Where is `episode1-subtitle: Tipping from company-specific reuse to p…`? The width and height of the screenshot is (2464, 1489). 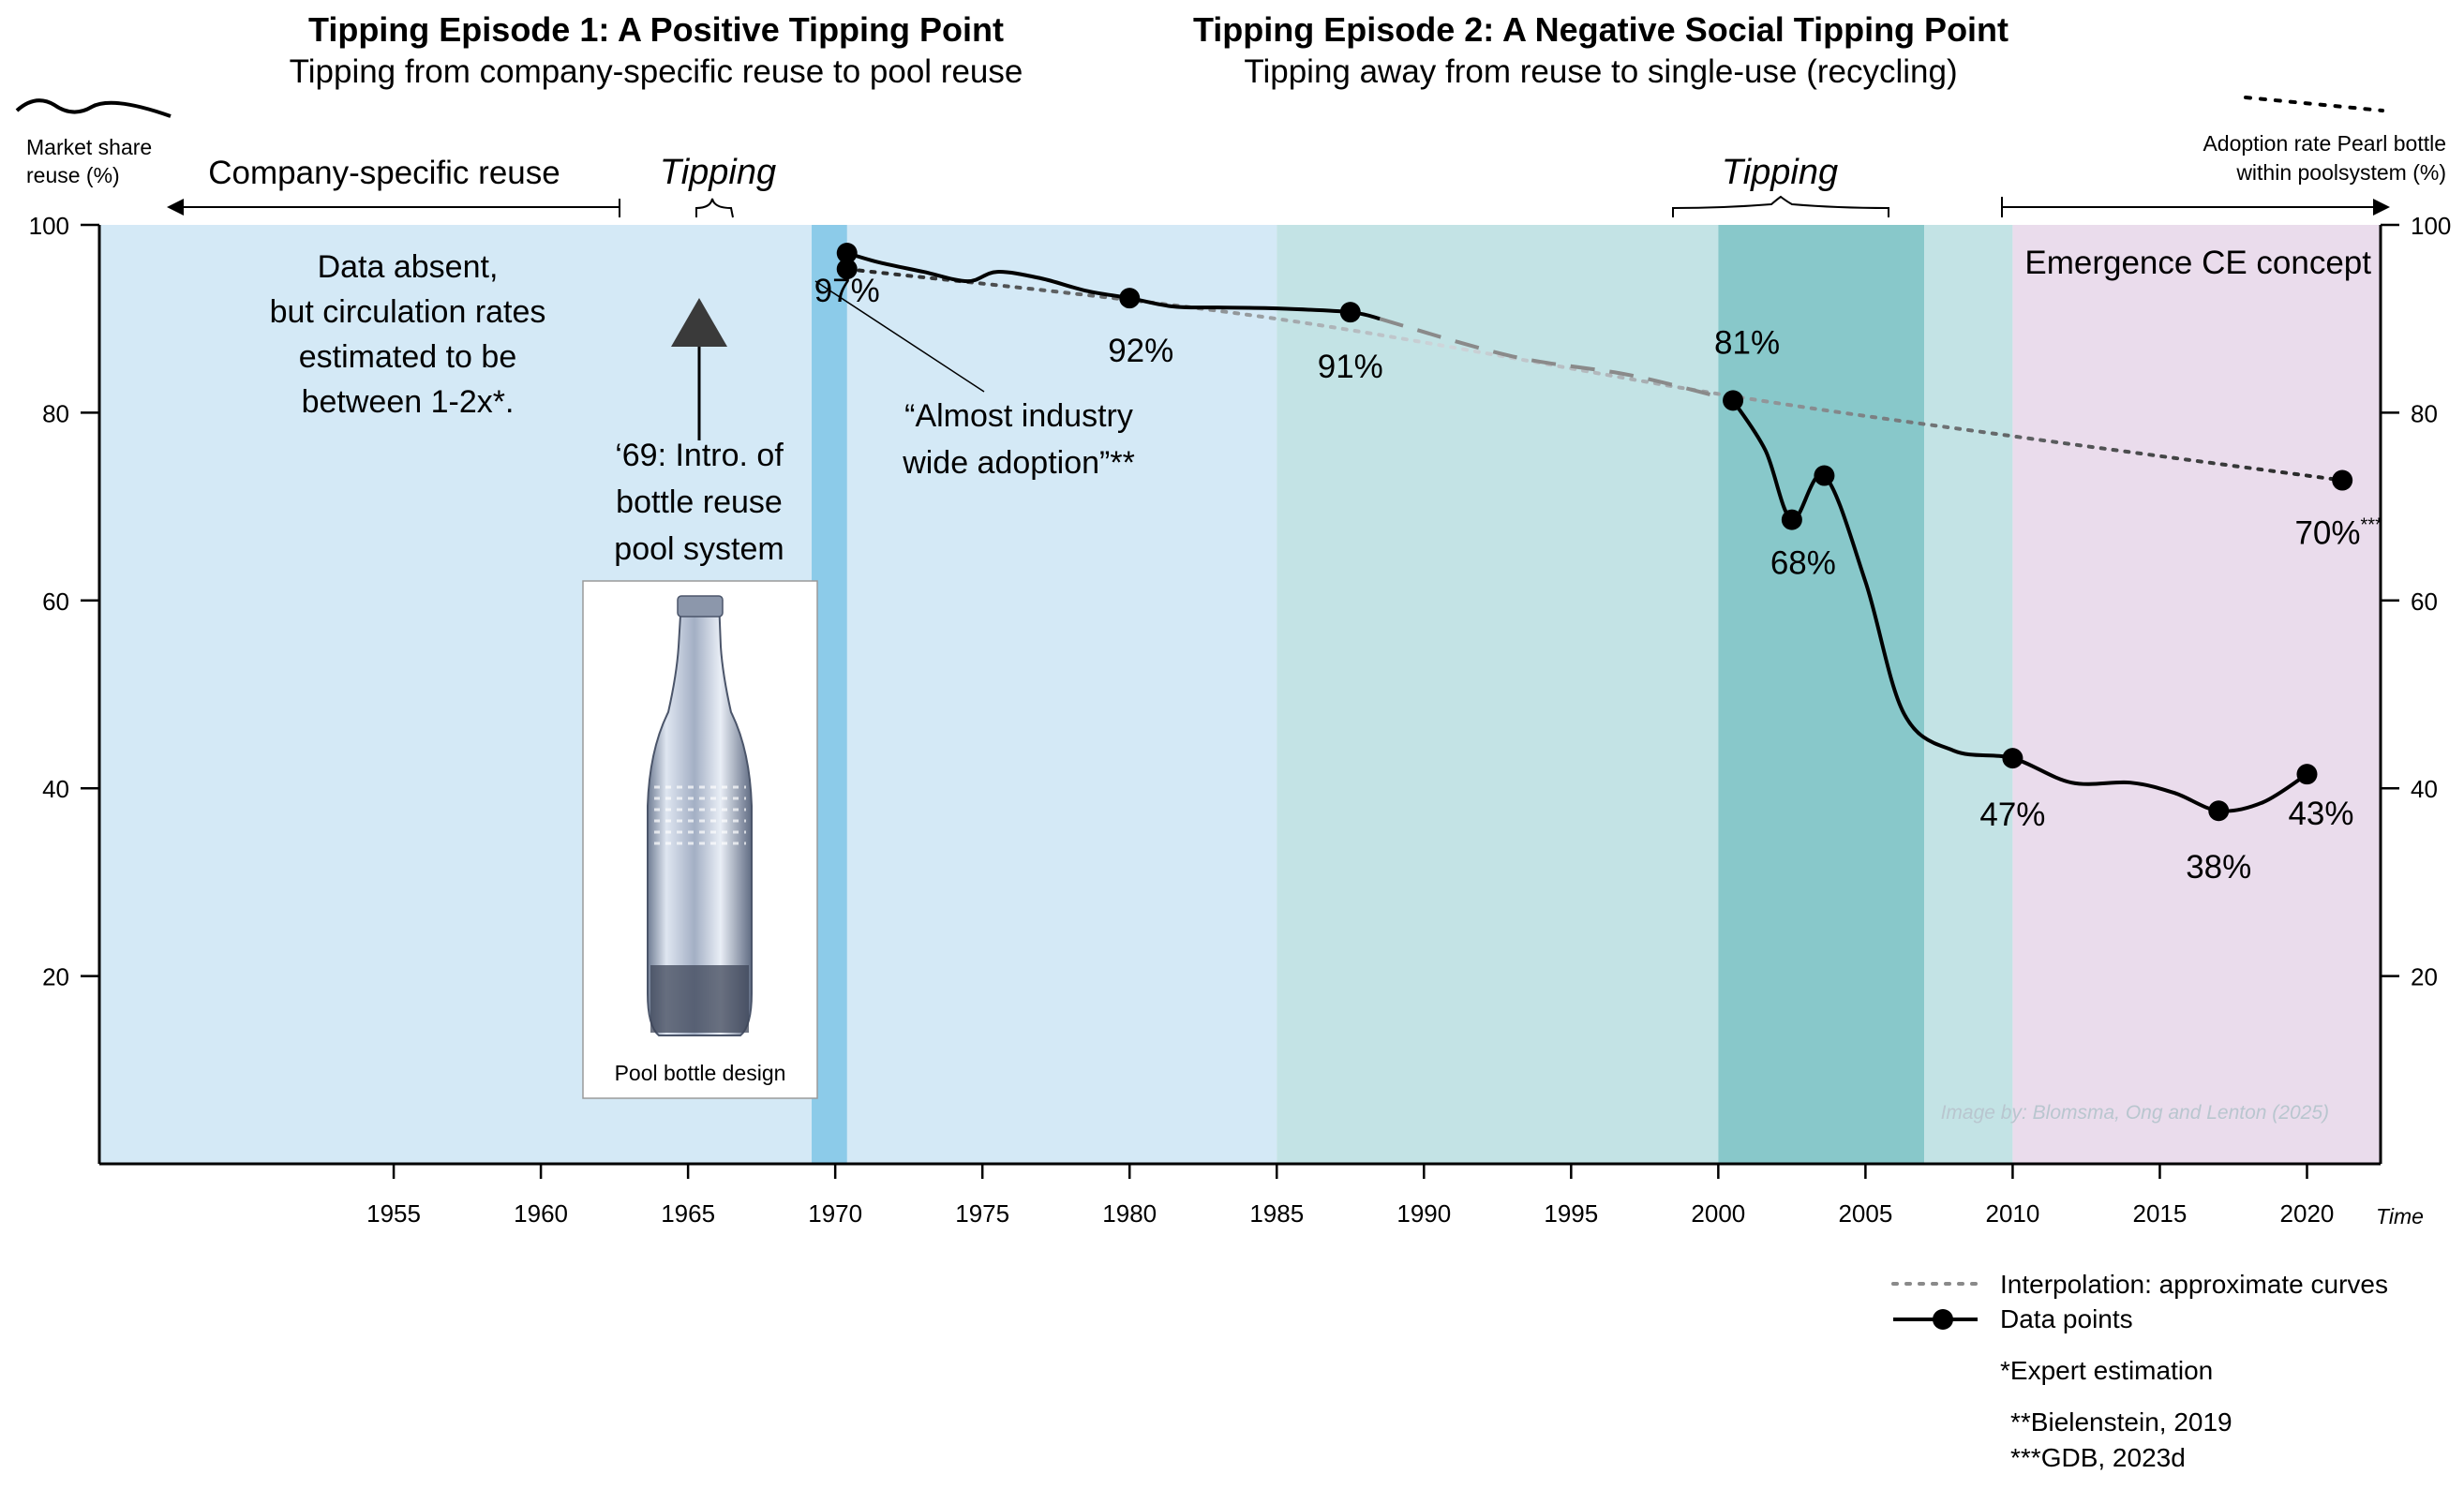 episode1-subtitle: Tipping from company-specific reuse to p… is located at coordinates (657, 71).